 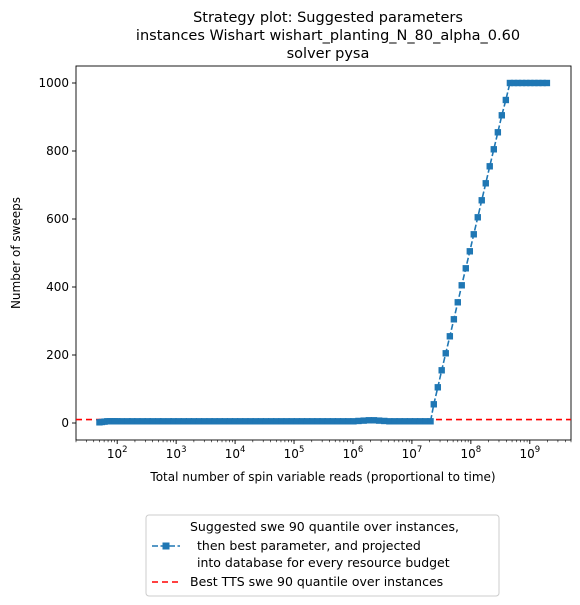 I want to click on legend-series-marker, so click(x=166, y=546).